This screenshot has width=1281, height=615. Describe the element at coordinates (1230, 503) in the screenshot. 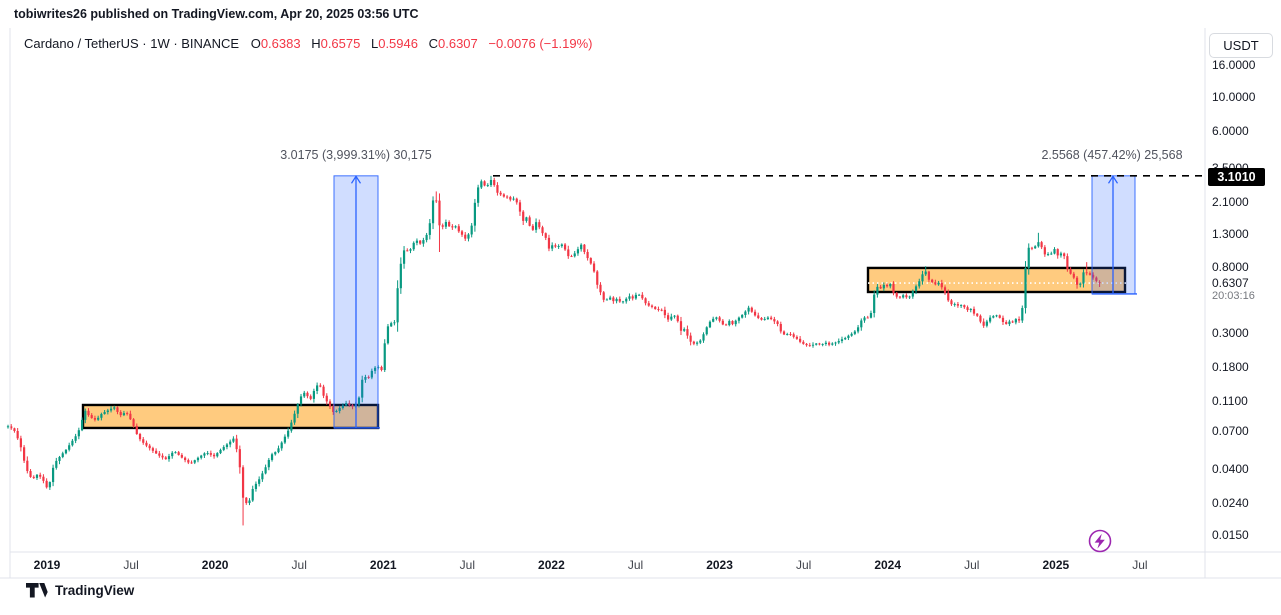

I see `price-tick-label: 0.0240` at that location.